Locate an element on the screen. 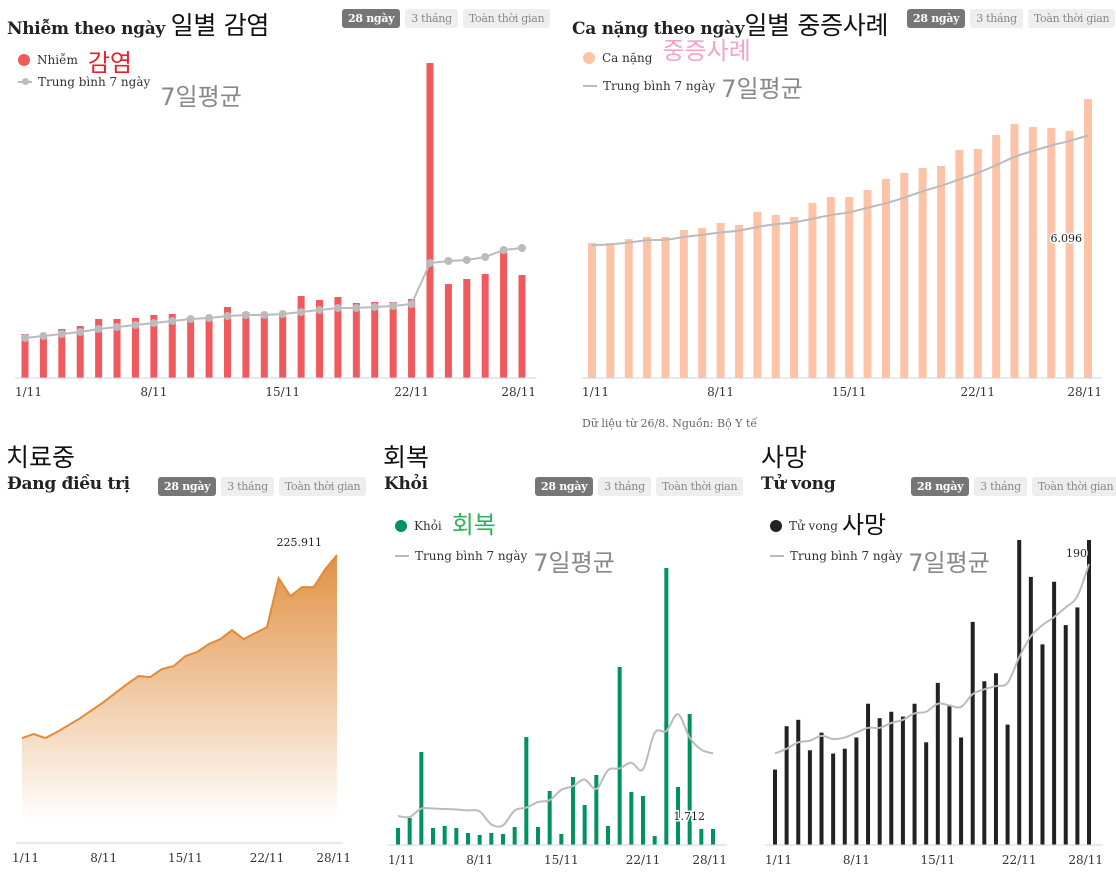  legend-item-deaths: Tử vong 사망 is located at coordinates (880, 525).